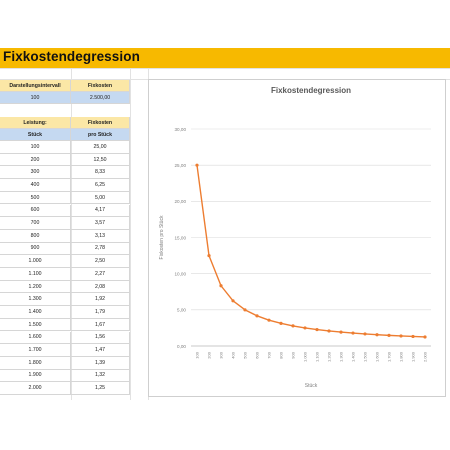 The height and width of the screenshot is (450, 450). What do you see at coordinates (100, 249) in the screenshot?
I see `kosten-cell: 2,78` at bounding box center [100, 249].